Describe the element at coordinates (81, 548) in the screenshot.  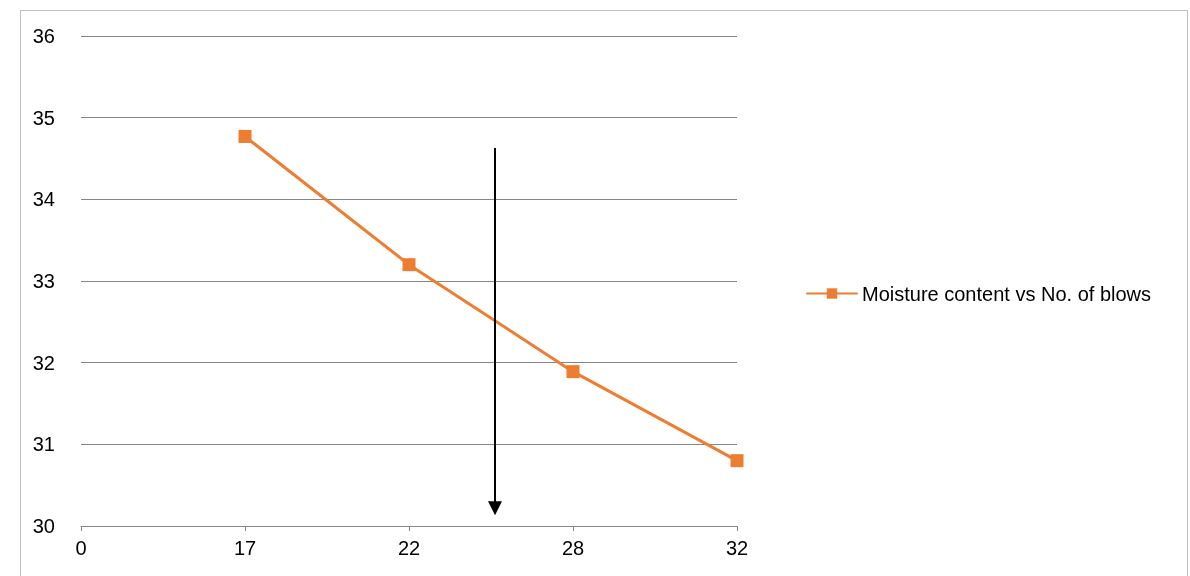
I see `x-tick-label: 0` at that location.